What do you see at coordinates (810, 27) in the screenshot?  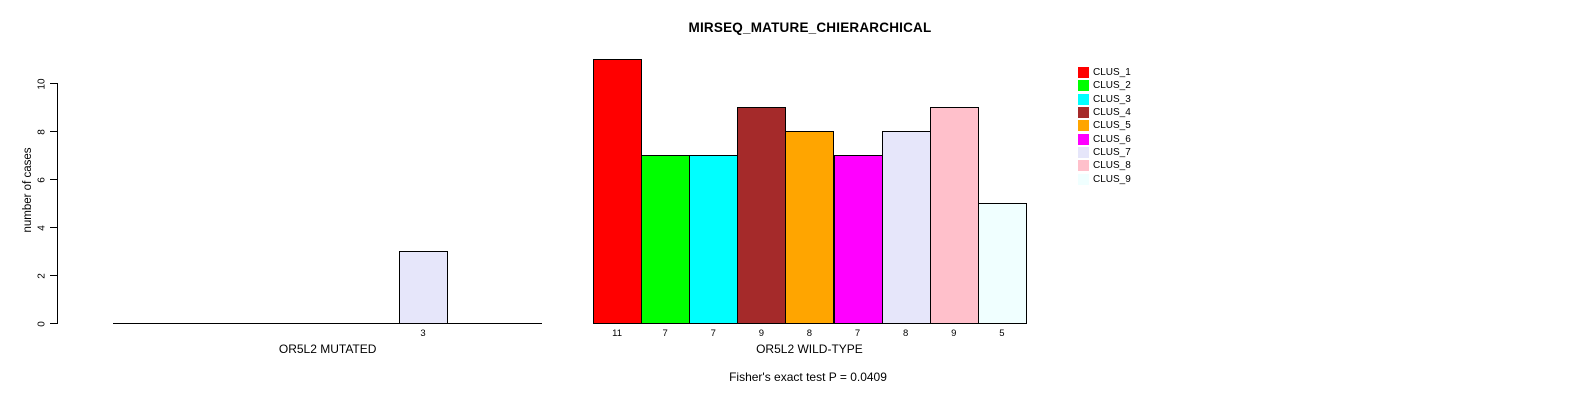 I see `chart-title: MIRSEQ_MATURE_CHIERARCHICAL` at bounding box center [810, 27].